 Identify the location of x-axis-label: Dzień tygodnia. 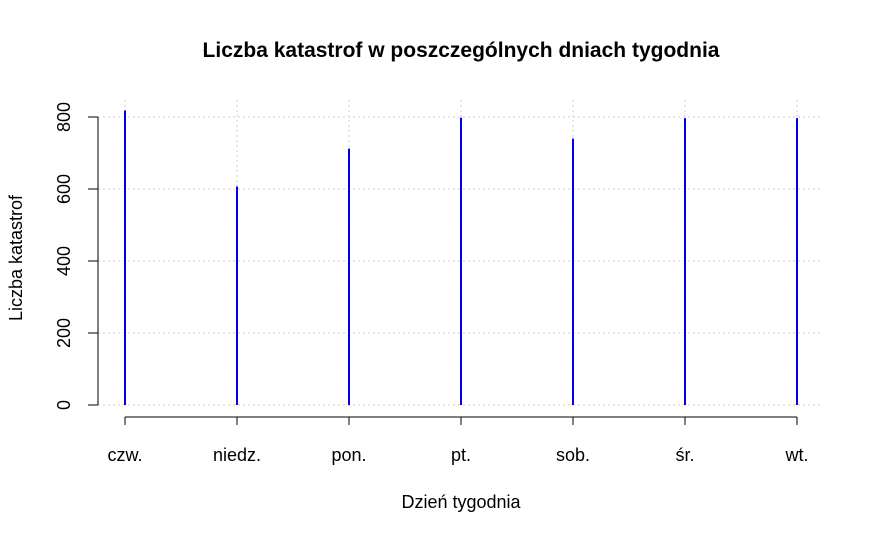
(461, 502).